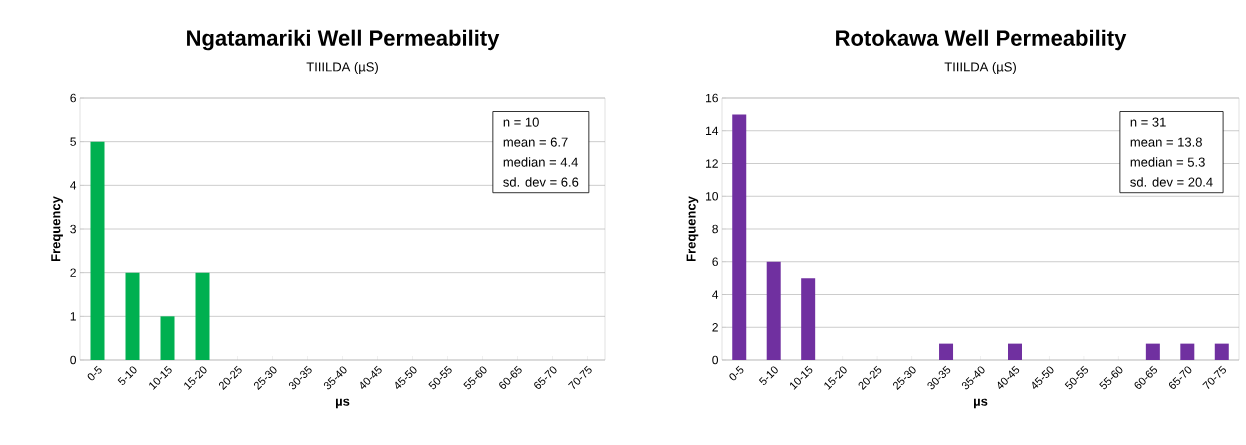  What do you see at coordinates (1148, 122) in the screenshot?
I see `annotation: n = 31` at bounding box center [1148, 122].